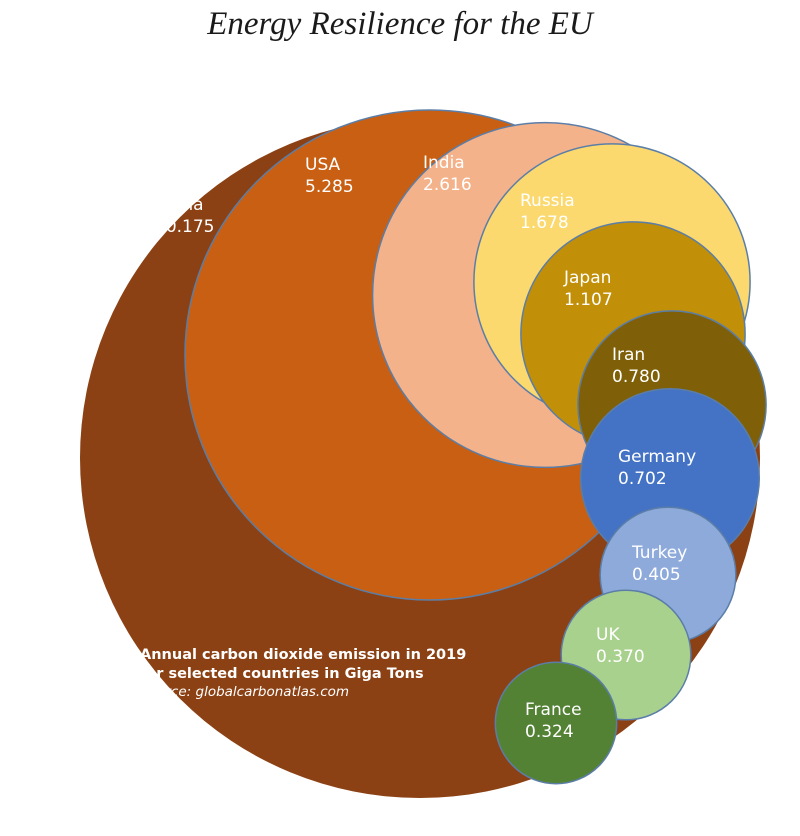 The width and height of the screenshot is (800, 836). Describe the element at coordinates (544, 223) in the screenshot. I see `value-label-russia: 1.678` at that location.